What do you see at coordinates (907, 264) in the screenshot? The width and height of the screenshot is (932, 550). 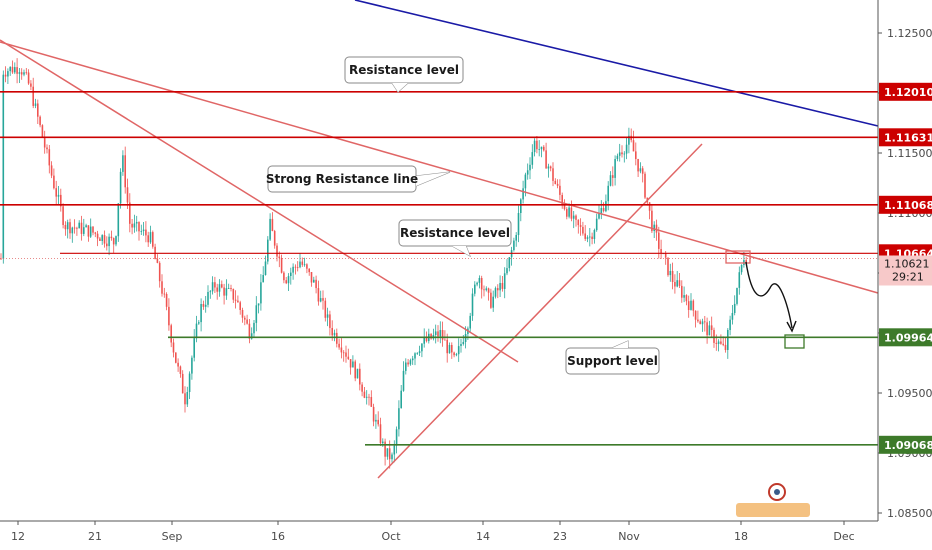 I see `current-price-label: 1.10621` at bounding box center [907, 264].